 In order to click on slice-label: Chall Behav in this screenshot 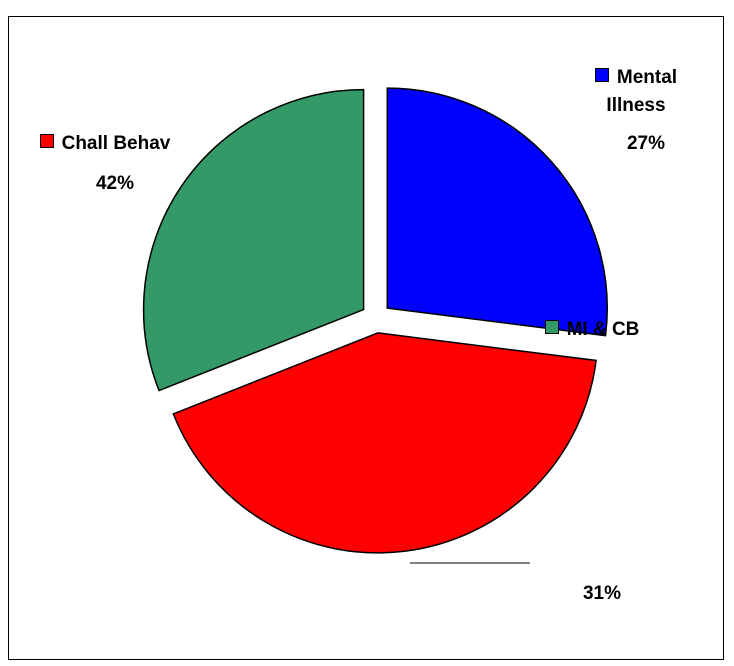, I will do `click(105, 144)`.